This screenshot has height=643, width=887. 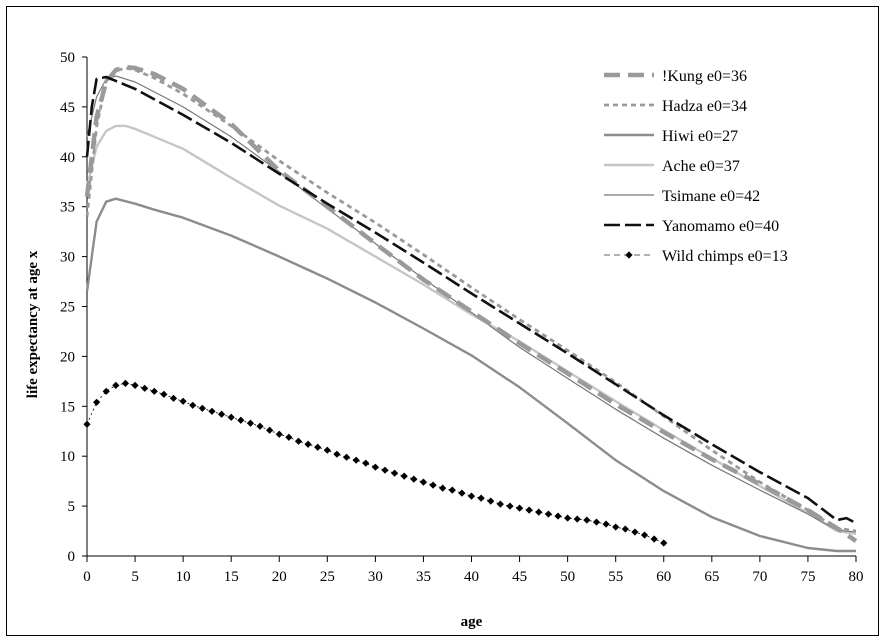 What do you see at coordinates (87, 577) in the screenshot?
I see `x-tick-label: 0` at bounding box center [87, 577].